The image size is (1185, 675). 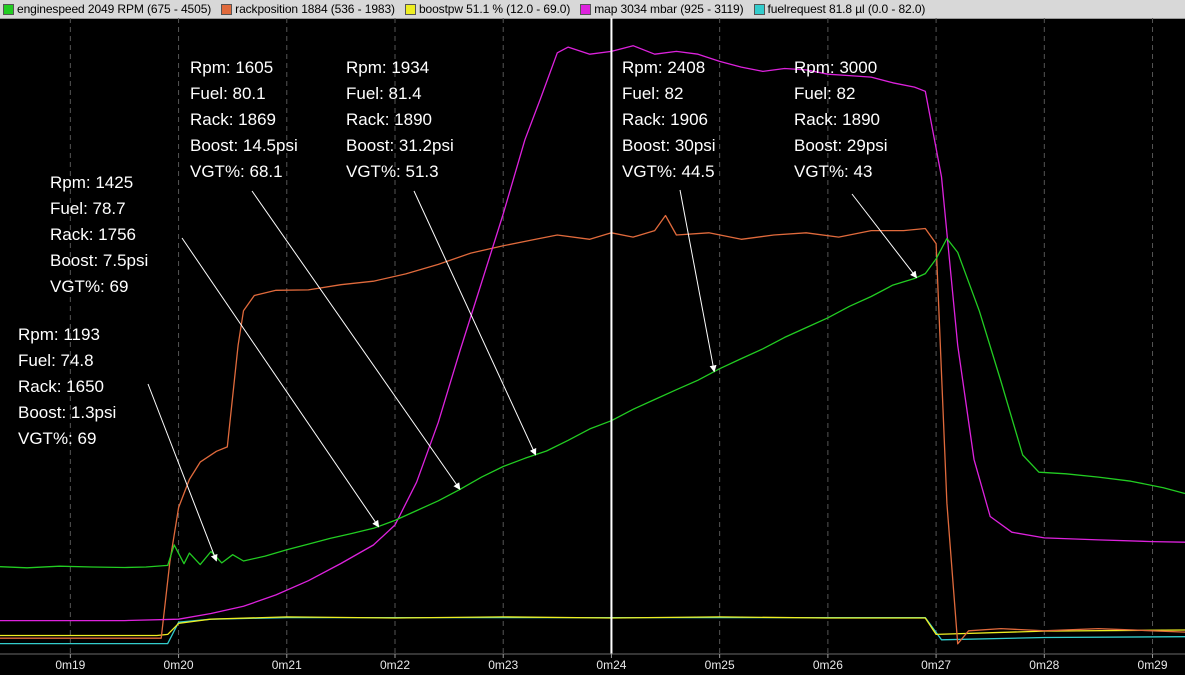 What do you see at coordinates (720, 665) in the screenshot?
I see `x-tick-label: 0m25` at bounding box center [720, 665].